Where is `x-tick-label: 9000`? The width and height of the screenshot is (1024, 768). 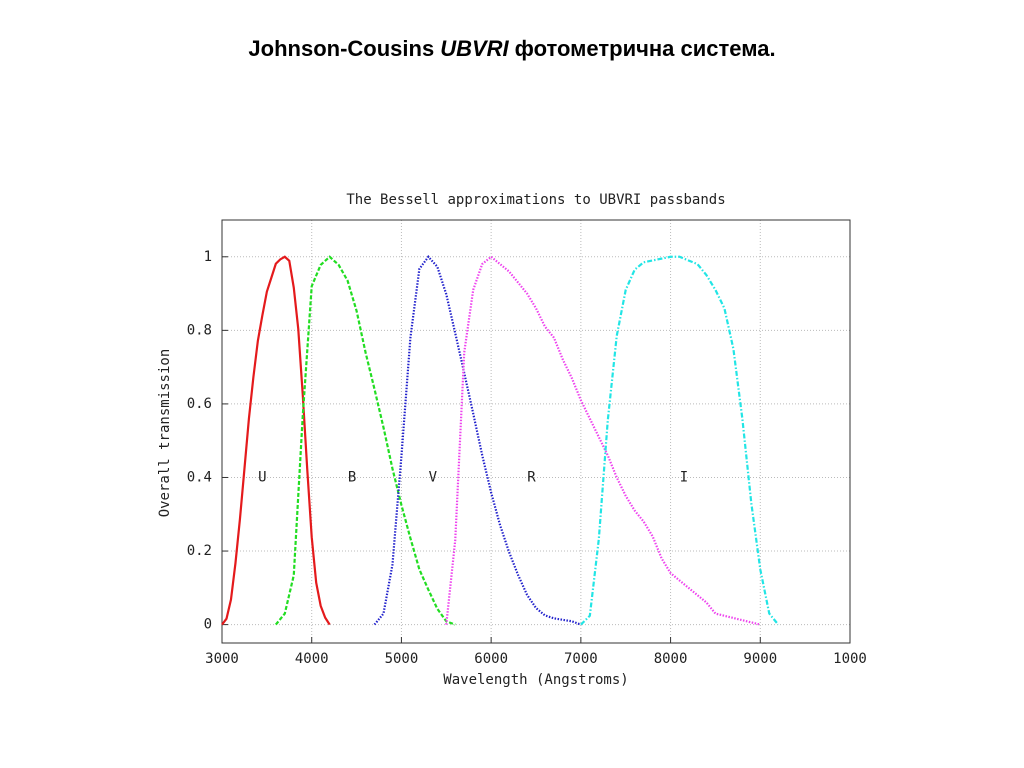 x-tick-label: 9000 is located at coordinates (760, 659).